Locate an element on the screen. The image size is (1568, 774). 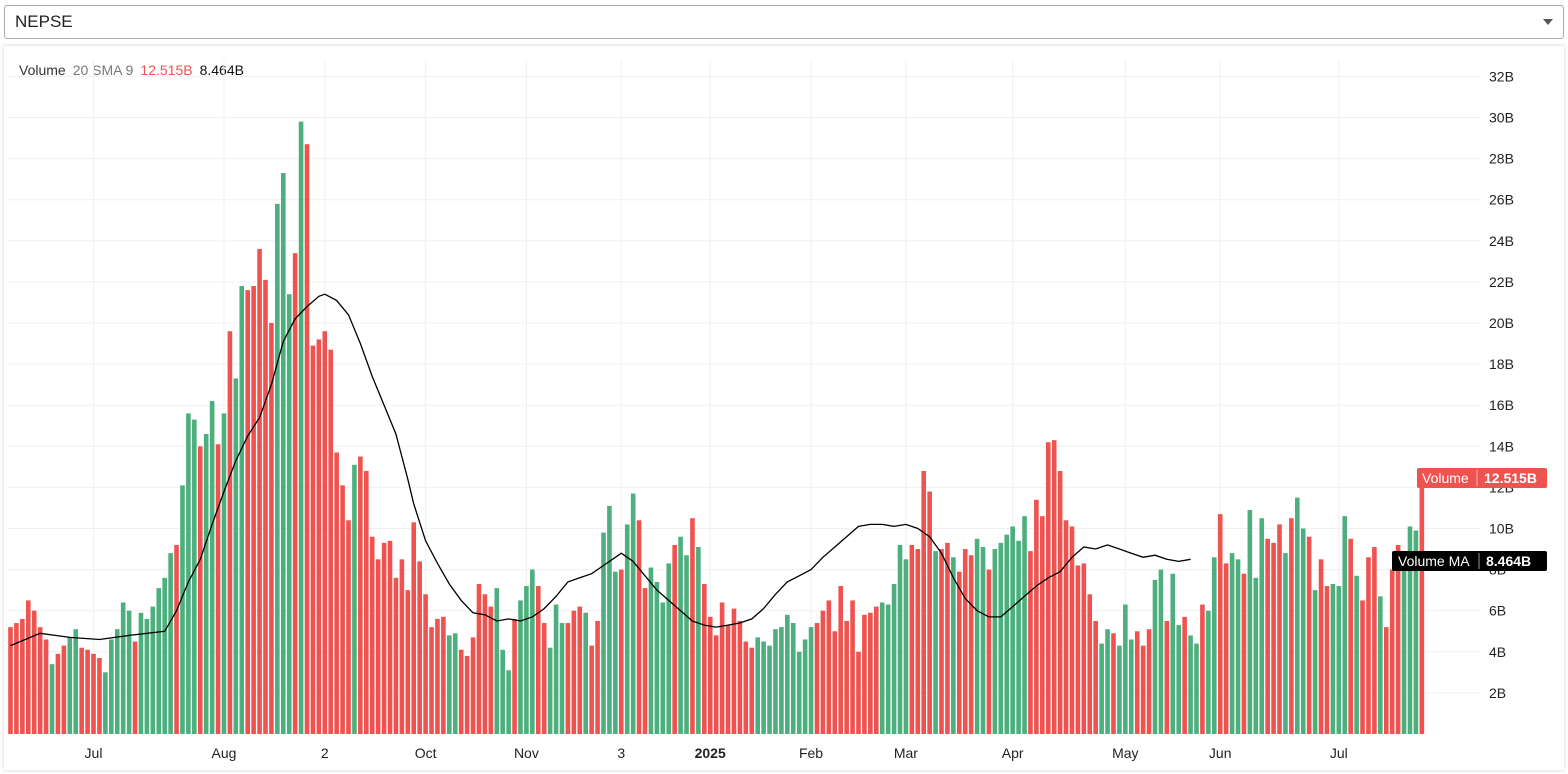
y-tick-label: 4B is located at coordinates (1497, 652).